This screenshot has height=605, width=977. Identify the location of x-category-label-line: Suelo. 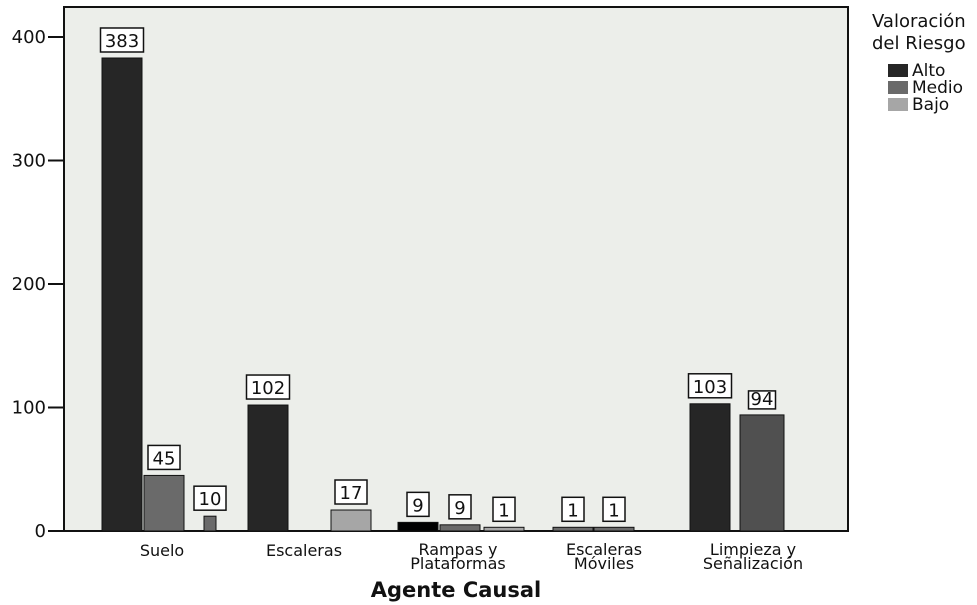
(162, 550).